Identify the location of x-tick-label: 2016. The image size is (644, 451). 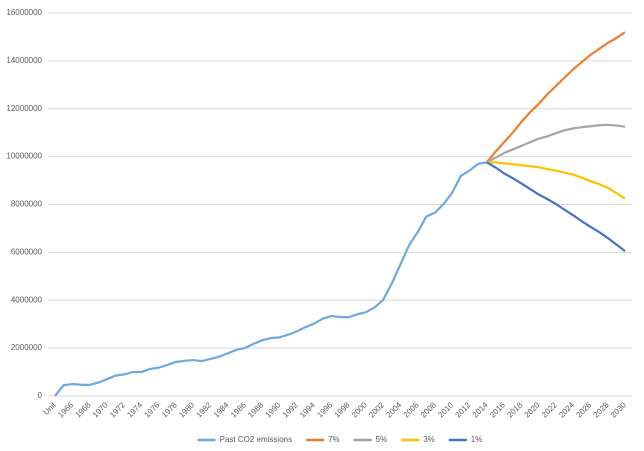
(497, 409).